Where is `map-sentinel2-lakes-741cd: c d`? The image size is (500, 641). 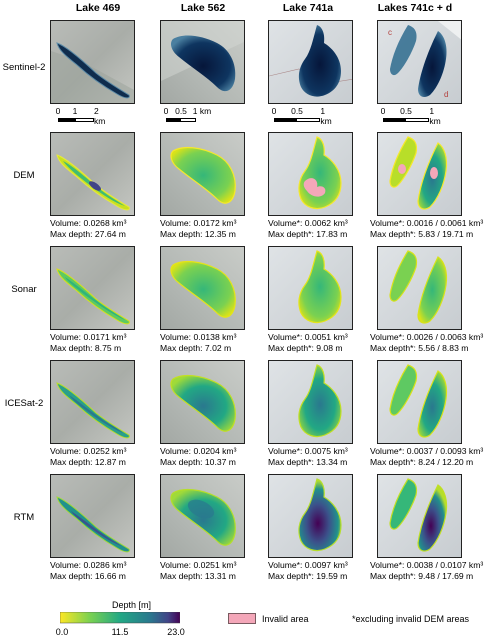
map-sentinel2-lakes-741cd: c d is located at coordinates (419, 62).